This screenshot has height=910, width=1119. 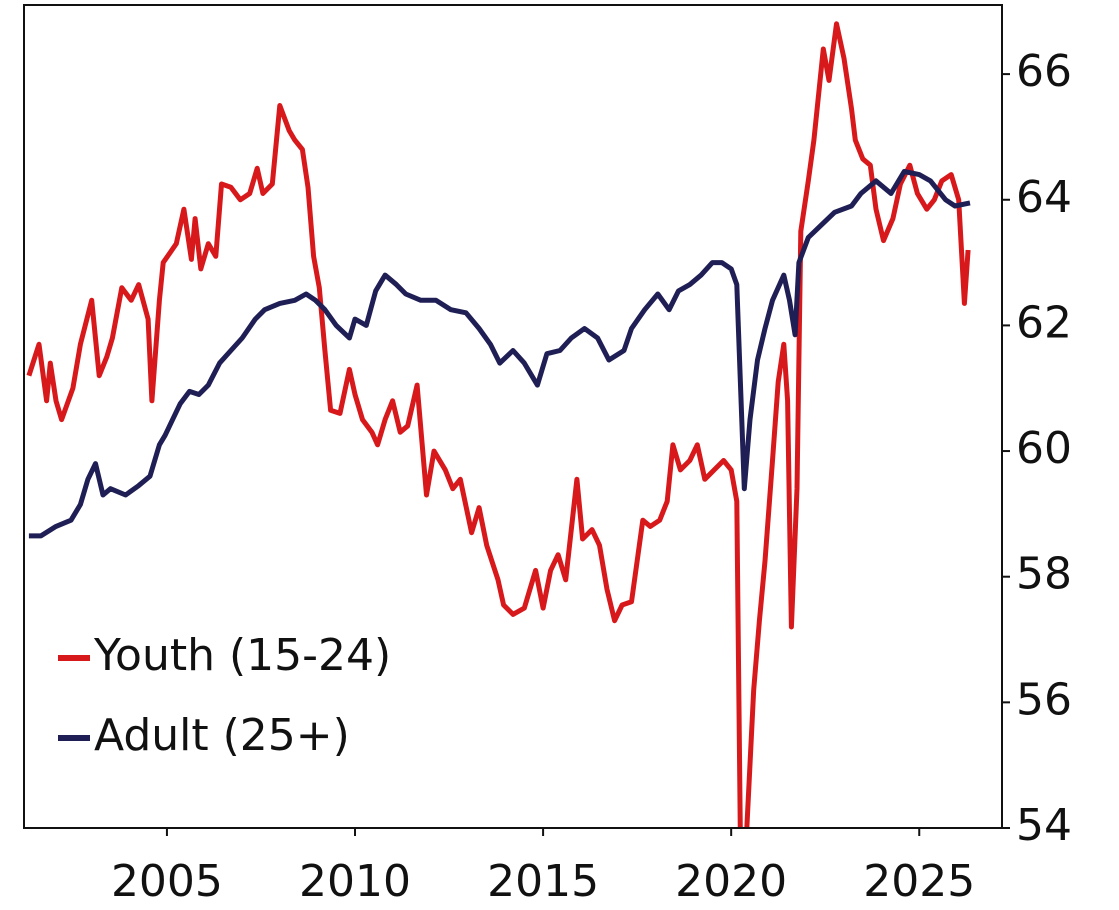 What do you see at coordinates (1044, 699) in the screenshot?
I see `y-tick-label: 56` at bounding box center [1044, 699].